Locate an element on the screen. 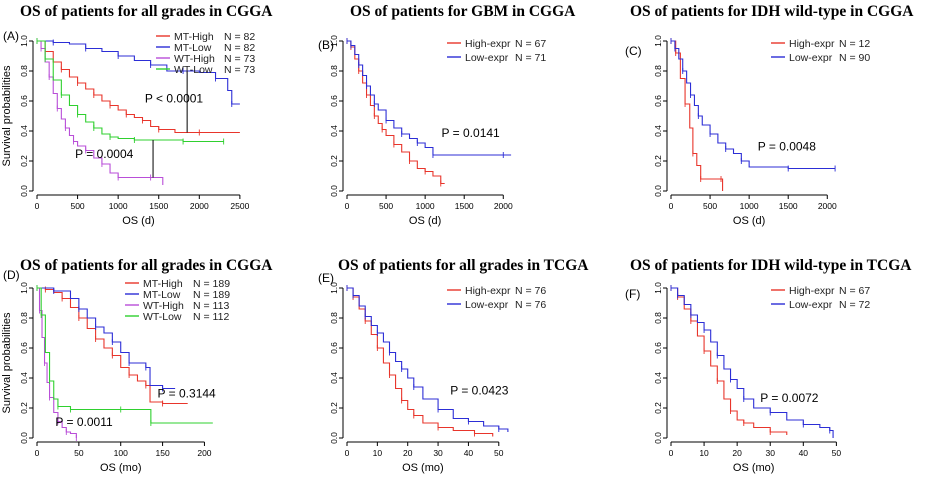 This screenshot has width=951, height=481. panel-title: OS of patients for all grades in TCGA is located at coordinates (463, 265).